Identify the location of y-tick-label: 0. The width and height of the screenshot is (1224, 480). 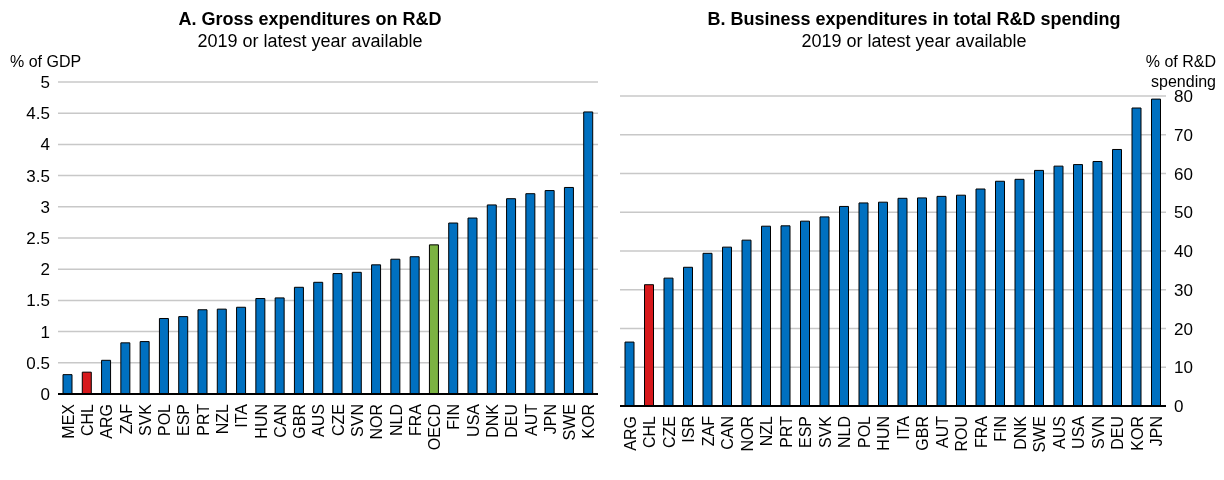
(45, 395).